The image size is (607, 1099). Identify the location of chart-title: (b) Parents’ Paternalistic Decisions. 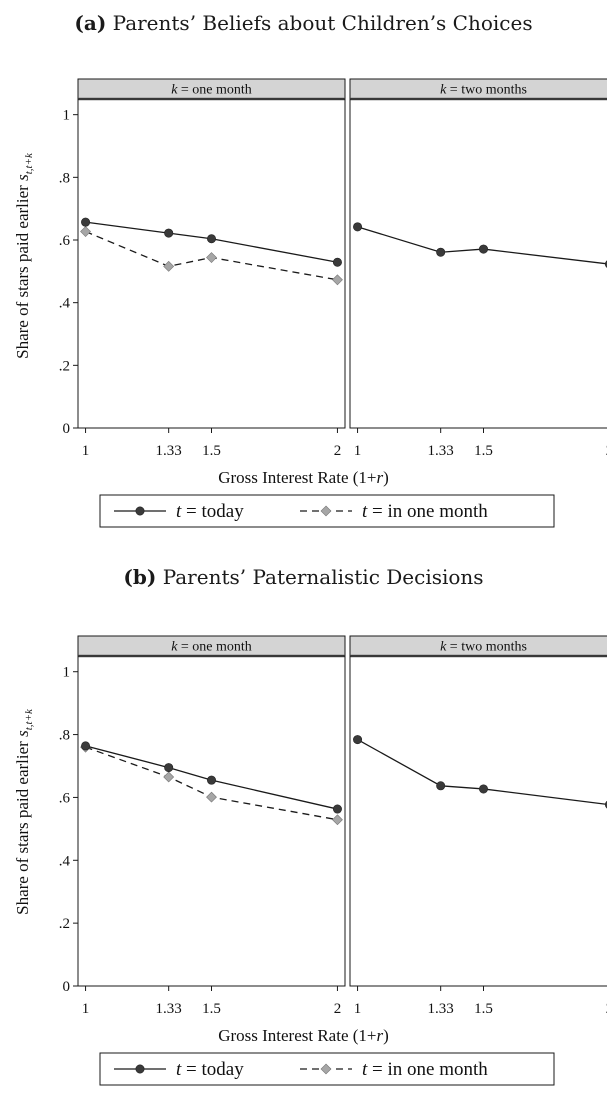
(303, 577).